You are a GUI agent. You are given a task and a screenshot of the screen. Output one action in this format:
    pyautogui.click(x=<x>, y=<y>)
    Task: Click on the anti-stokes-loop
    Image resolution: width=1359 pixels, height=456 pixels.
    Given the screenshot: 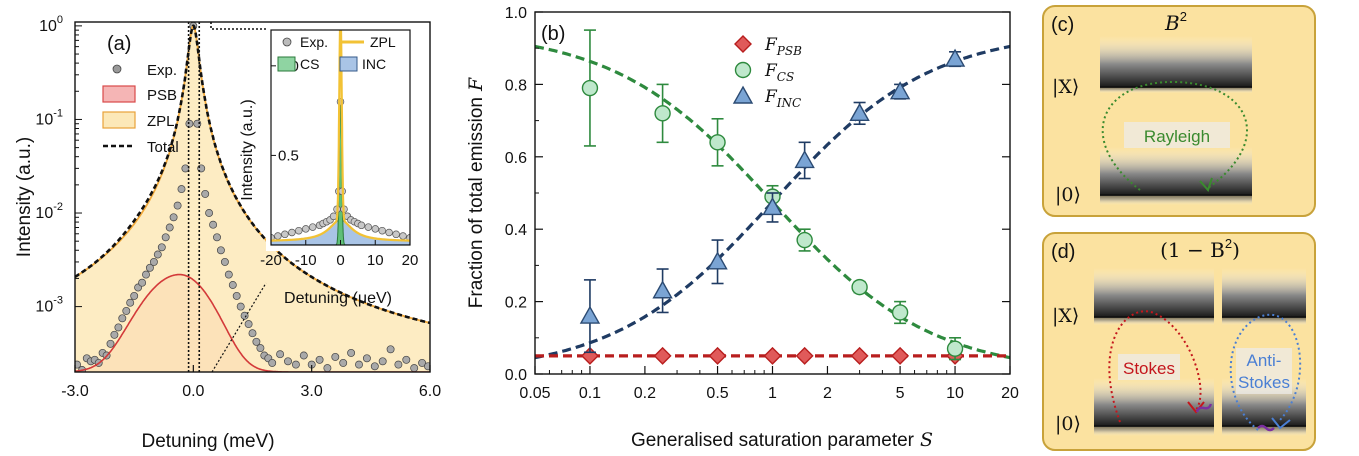 What is the action you would take?
    pyautogui.click(x=1265, y=372)
    